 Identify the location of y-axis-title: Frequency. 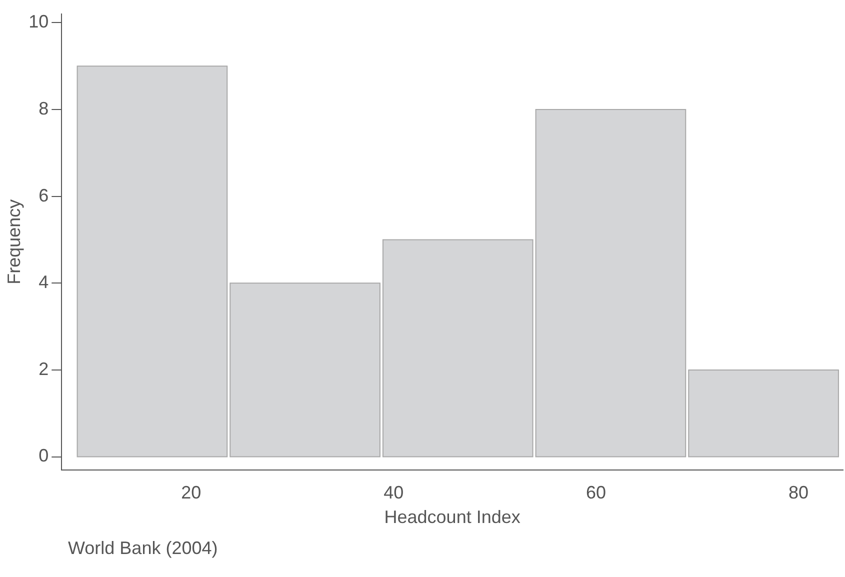
(14, 241).